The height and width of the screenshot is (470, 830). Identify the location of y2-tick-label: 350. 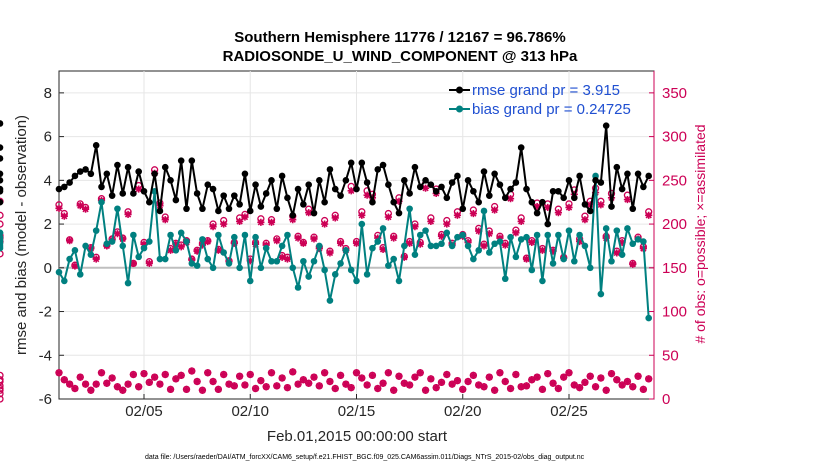
(674, 93).